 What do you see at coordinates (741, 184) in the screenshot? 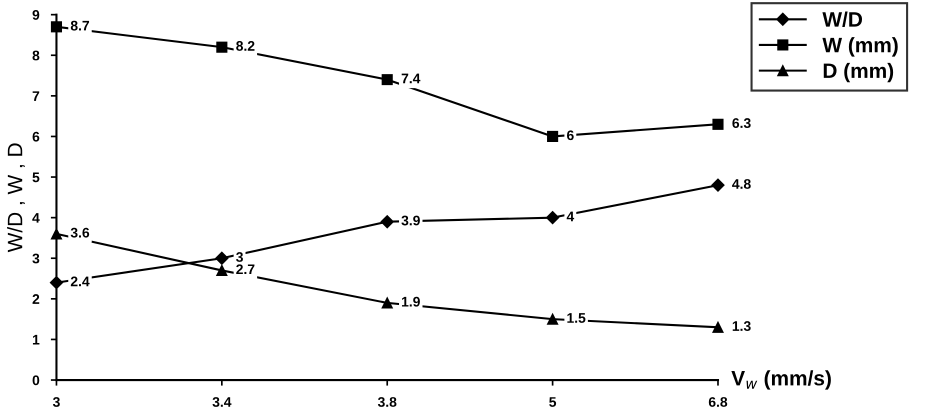
I see `data-label: 4.8` at bounding box center [741, 184].